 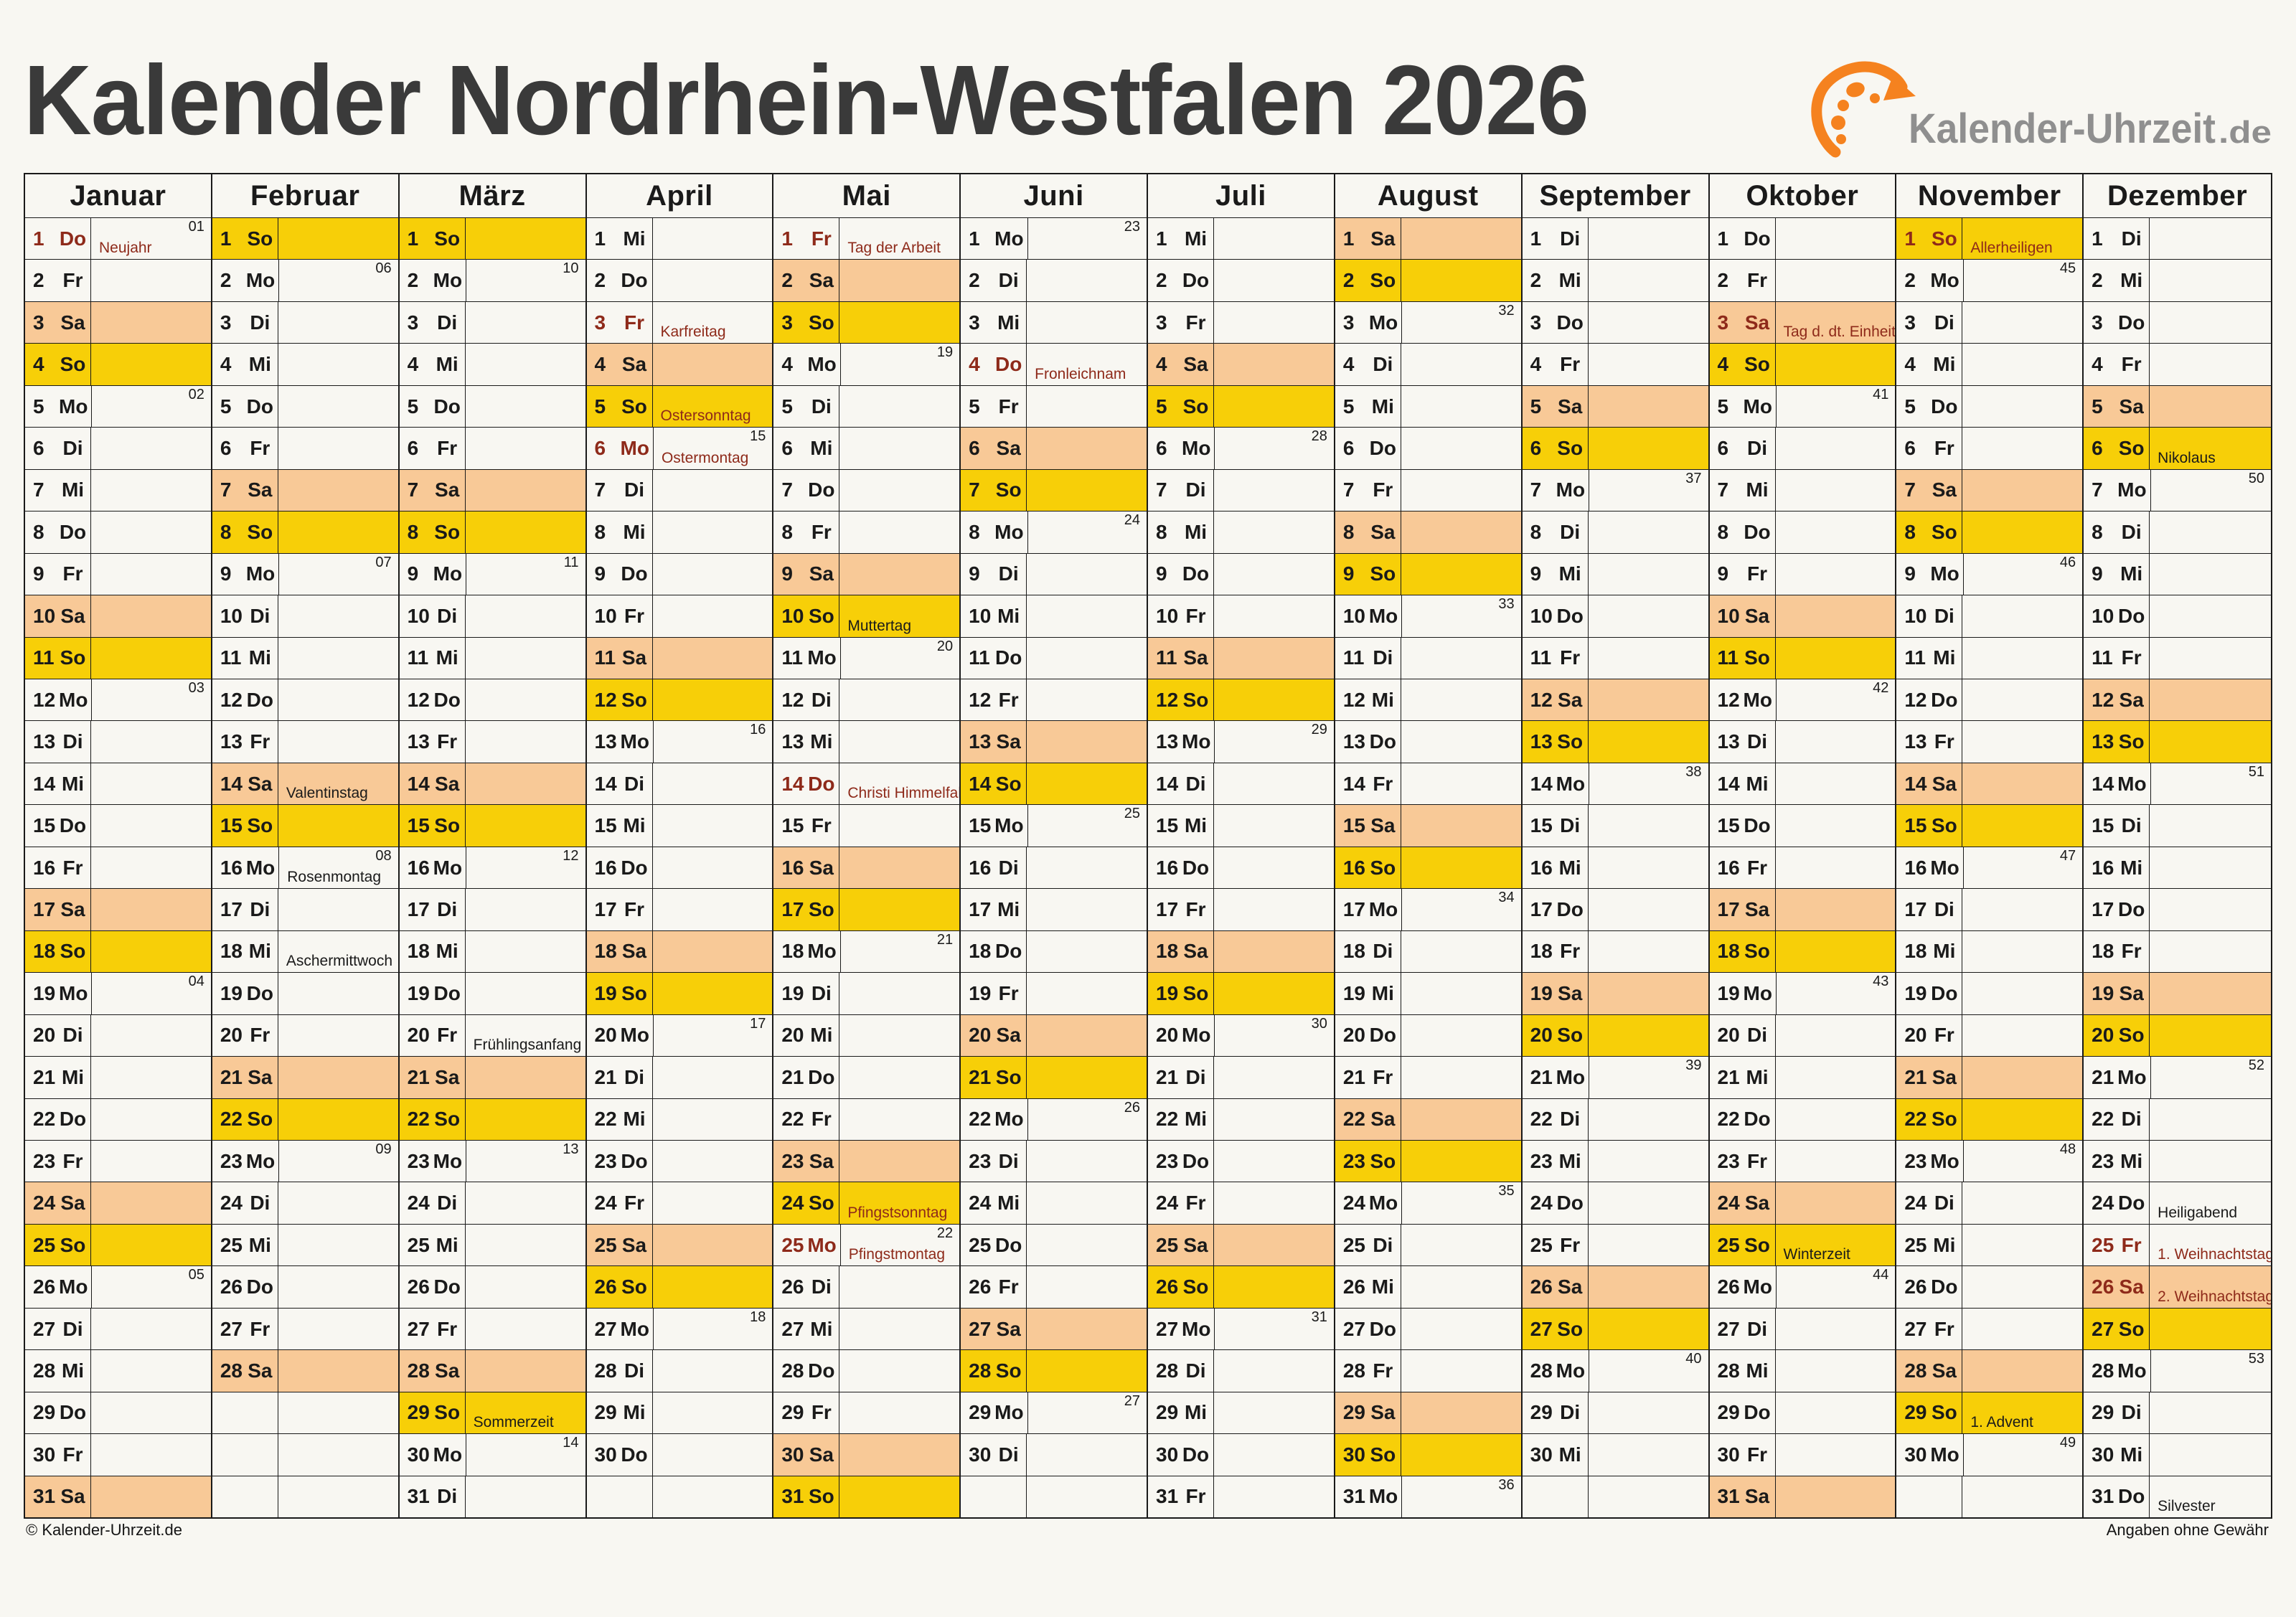 I want to click on day-cell: 5 Mi, so click(x=1368, y=406).